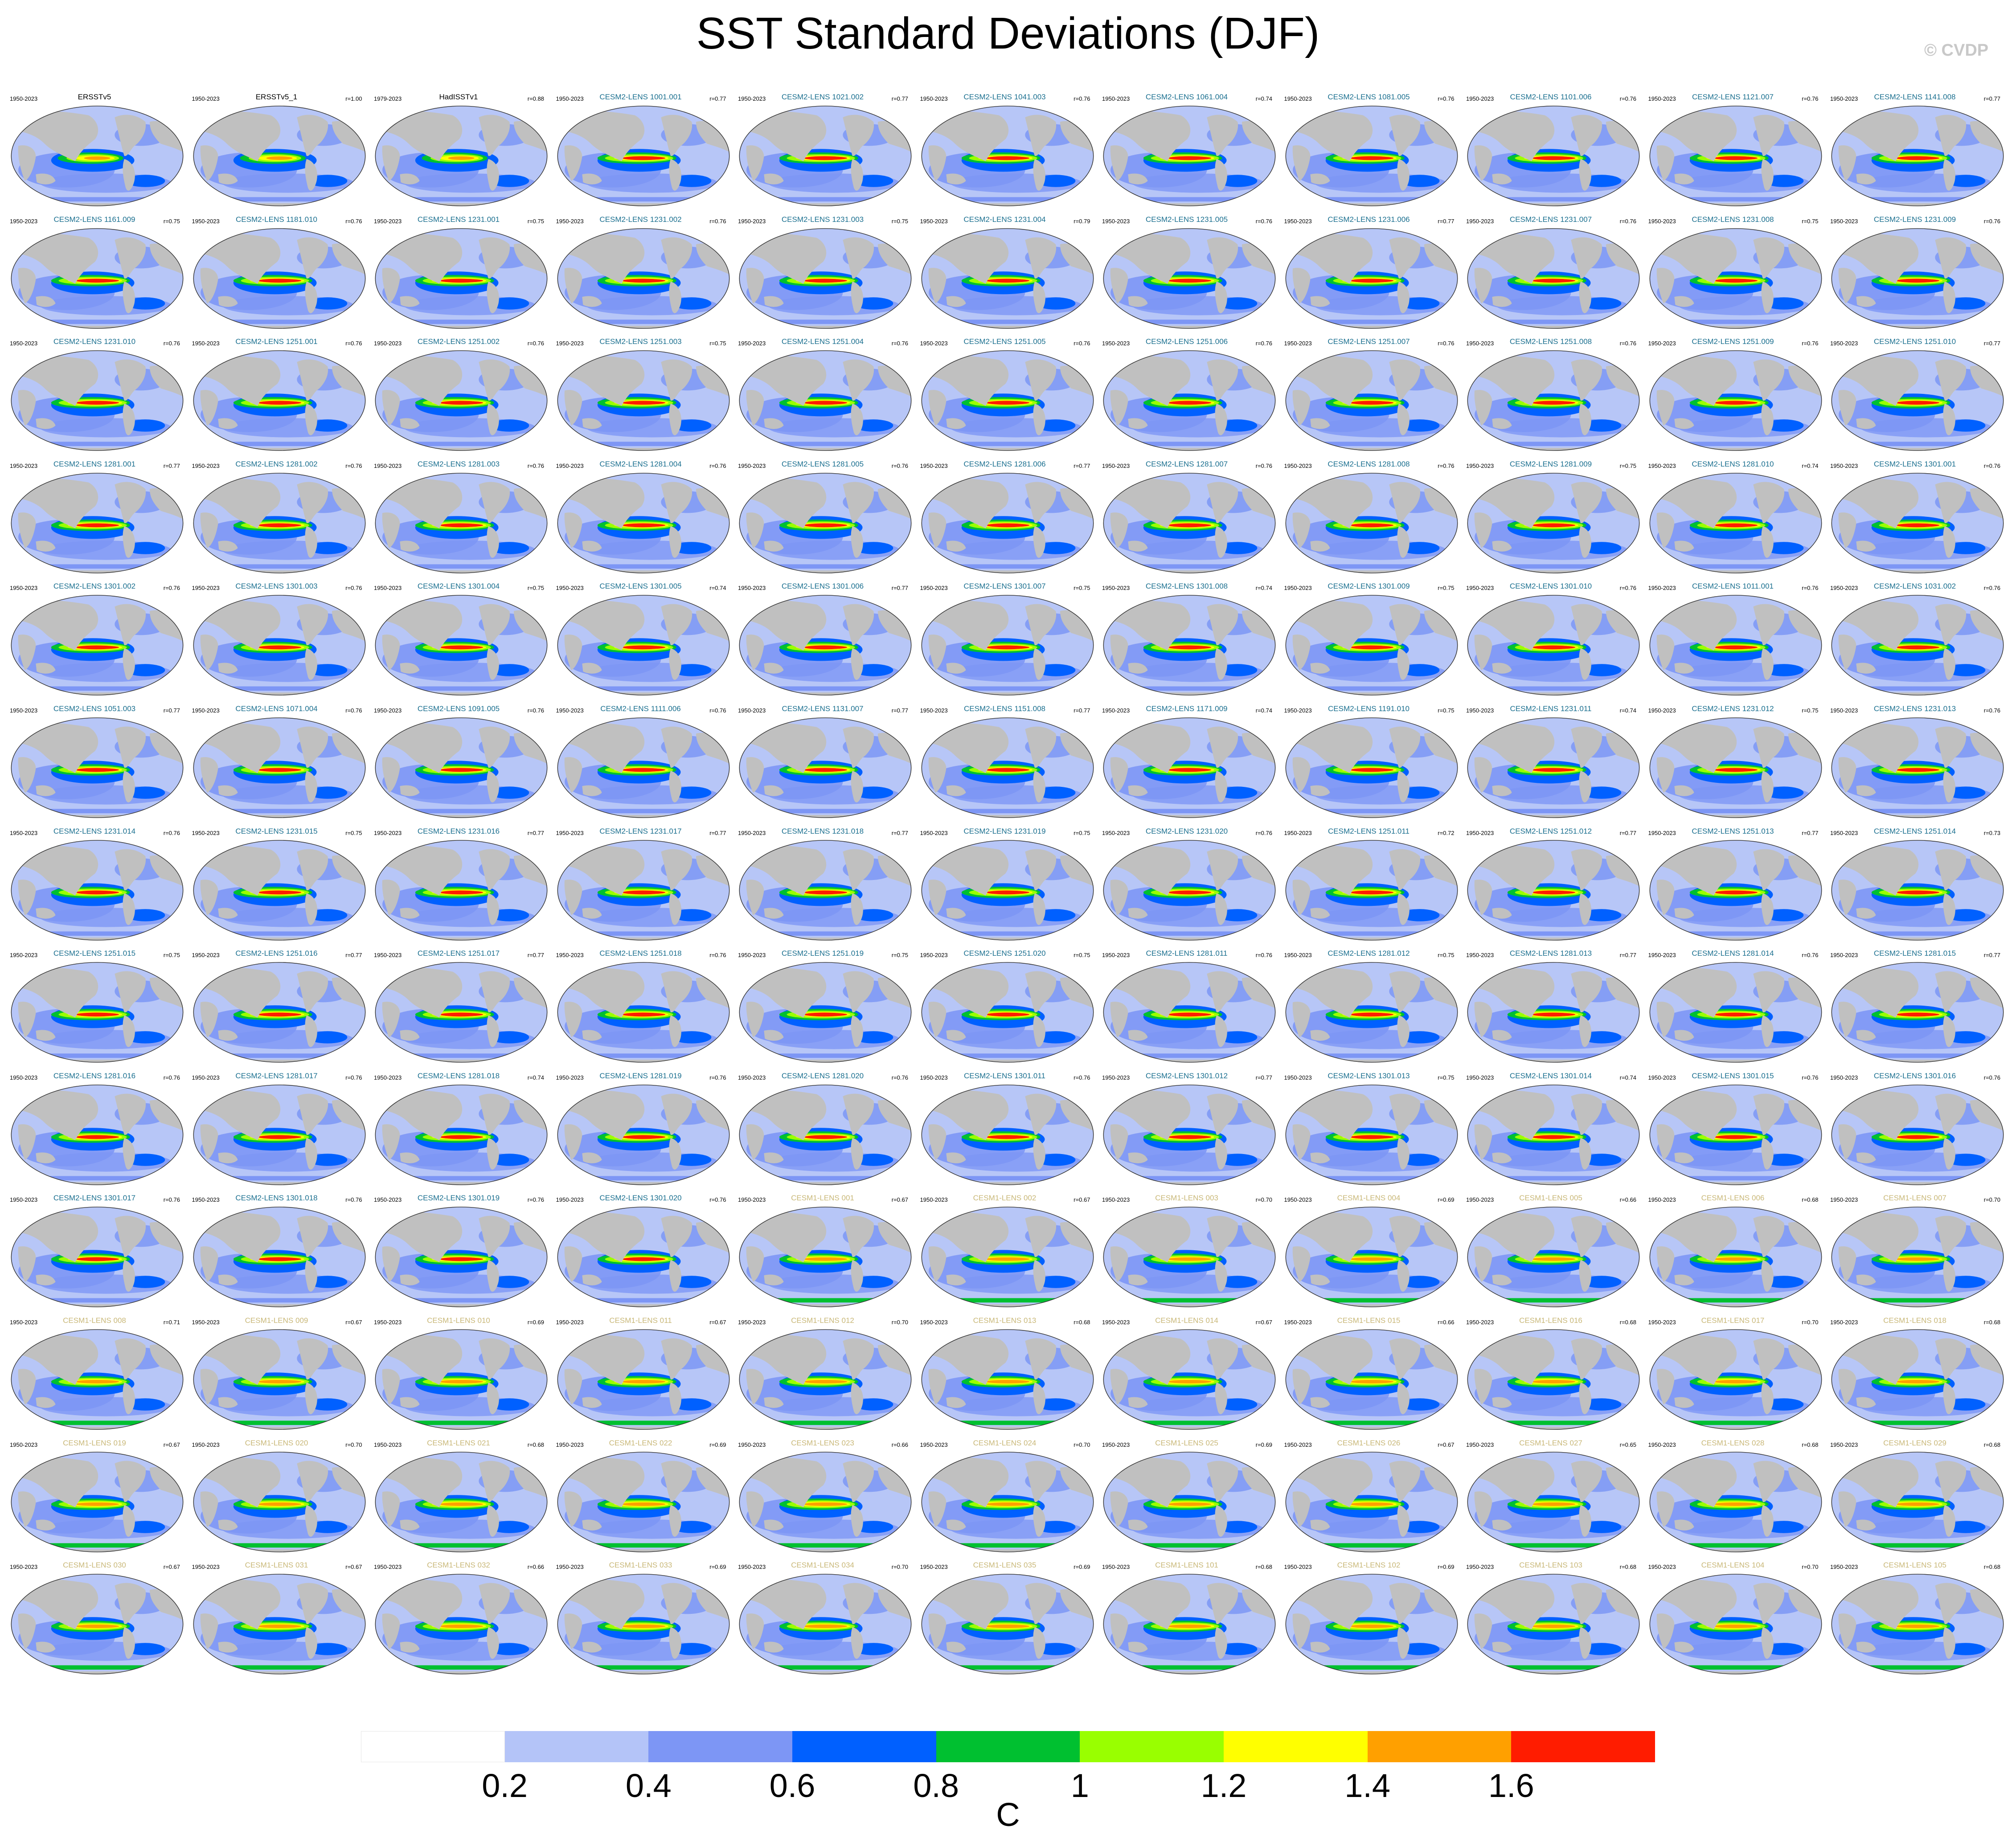 The height and width of the screenshot is (1846, 2016). Describe the element at coordinates (823, 1442) in the screenshot. I see `panel-name: CESM1-LENS 023` at that location.